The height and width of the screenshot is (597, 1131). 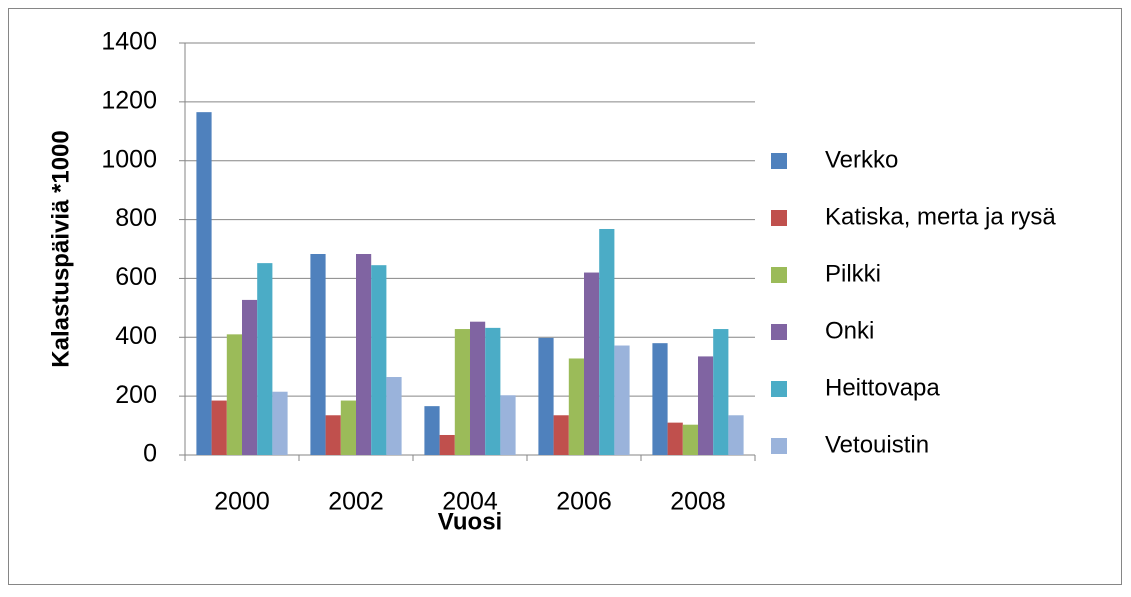 I want to click on legend-label: Verkko, so click(x=861, y=159).